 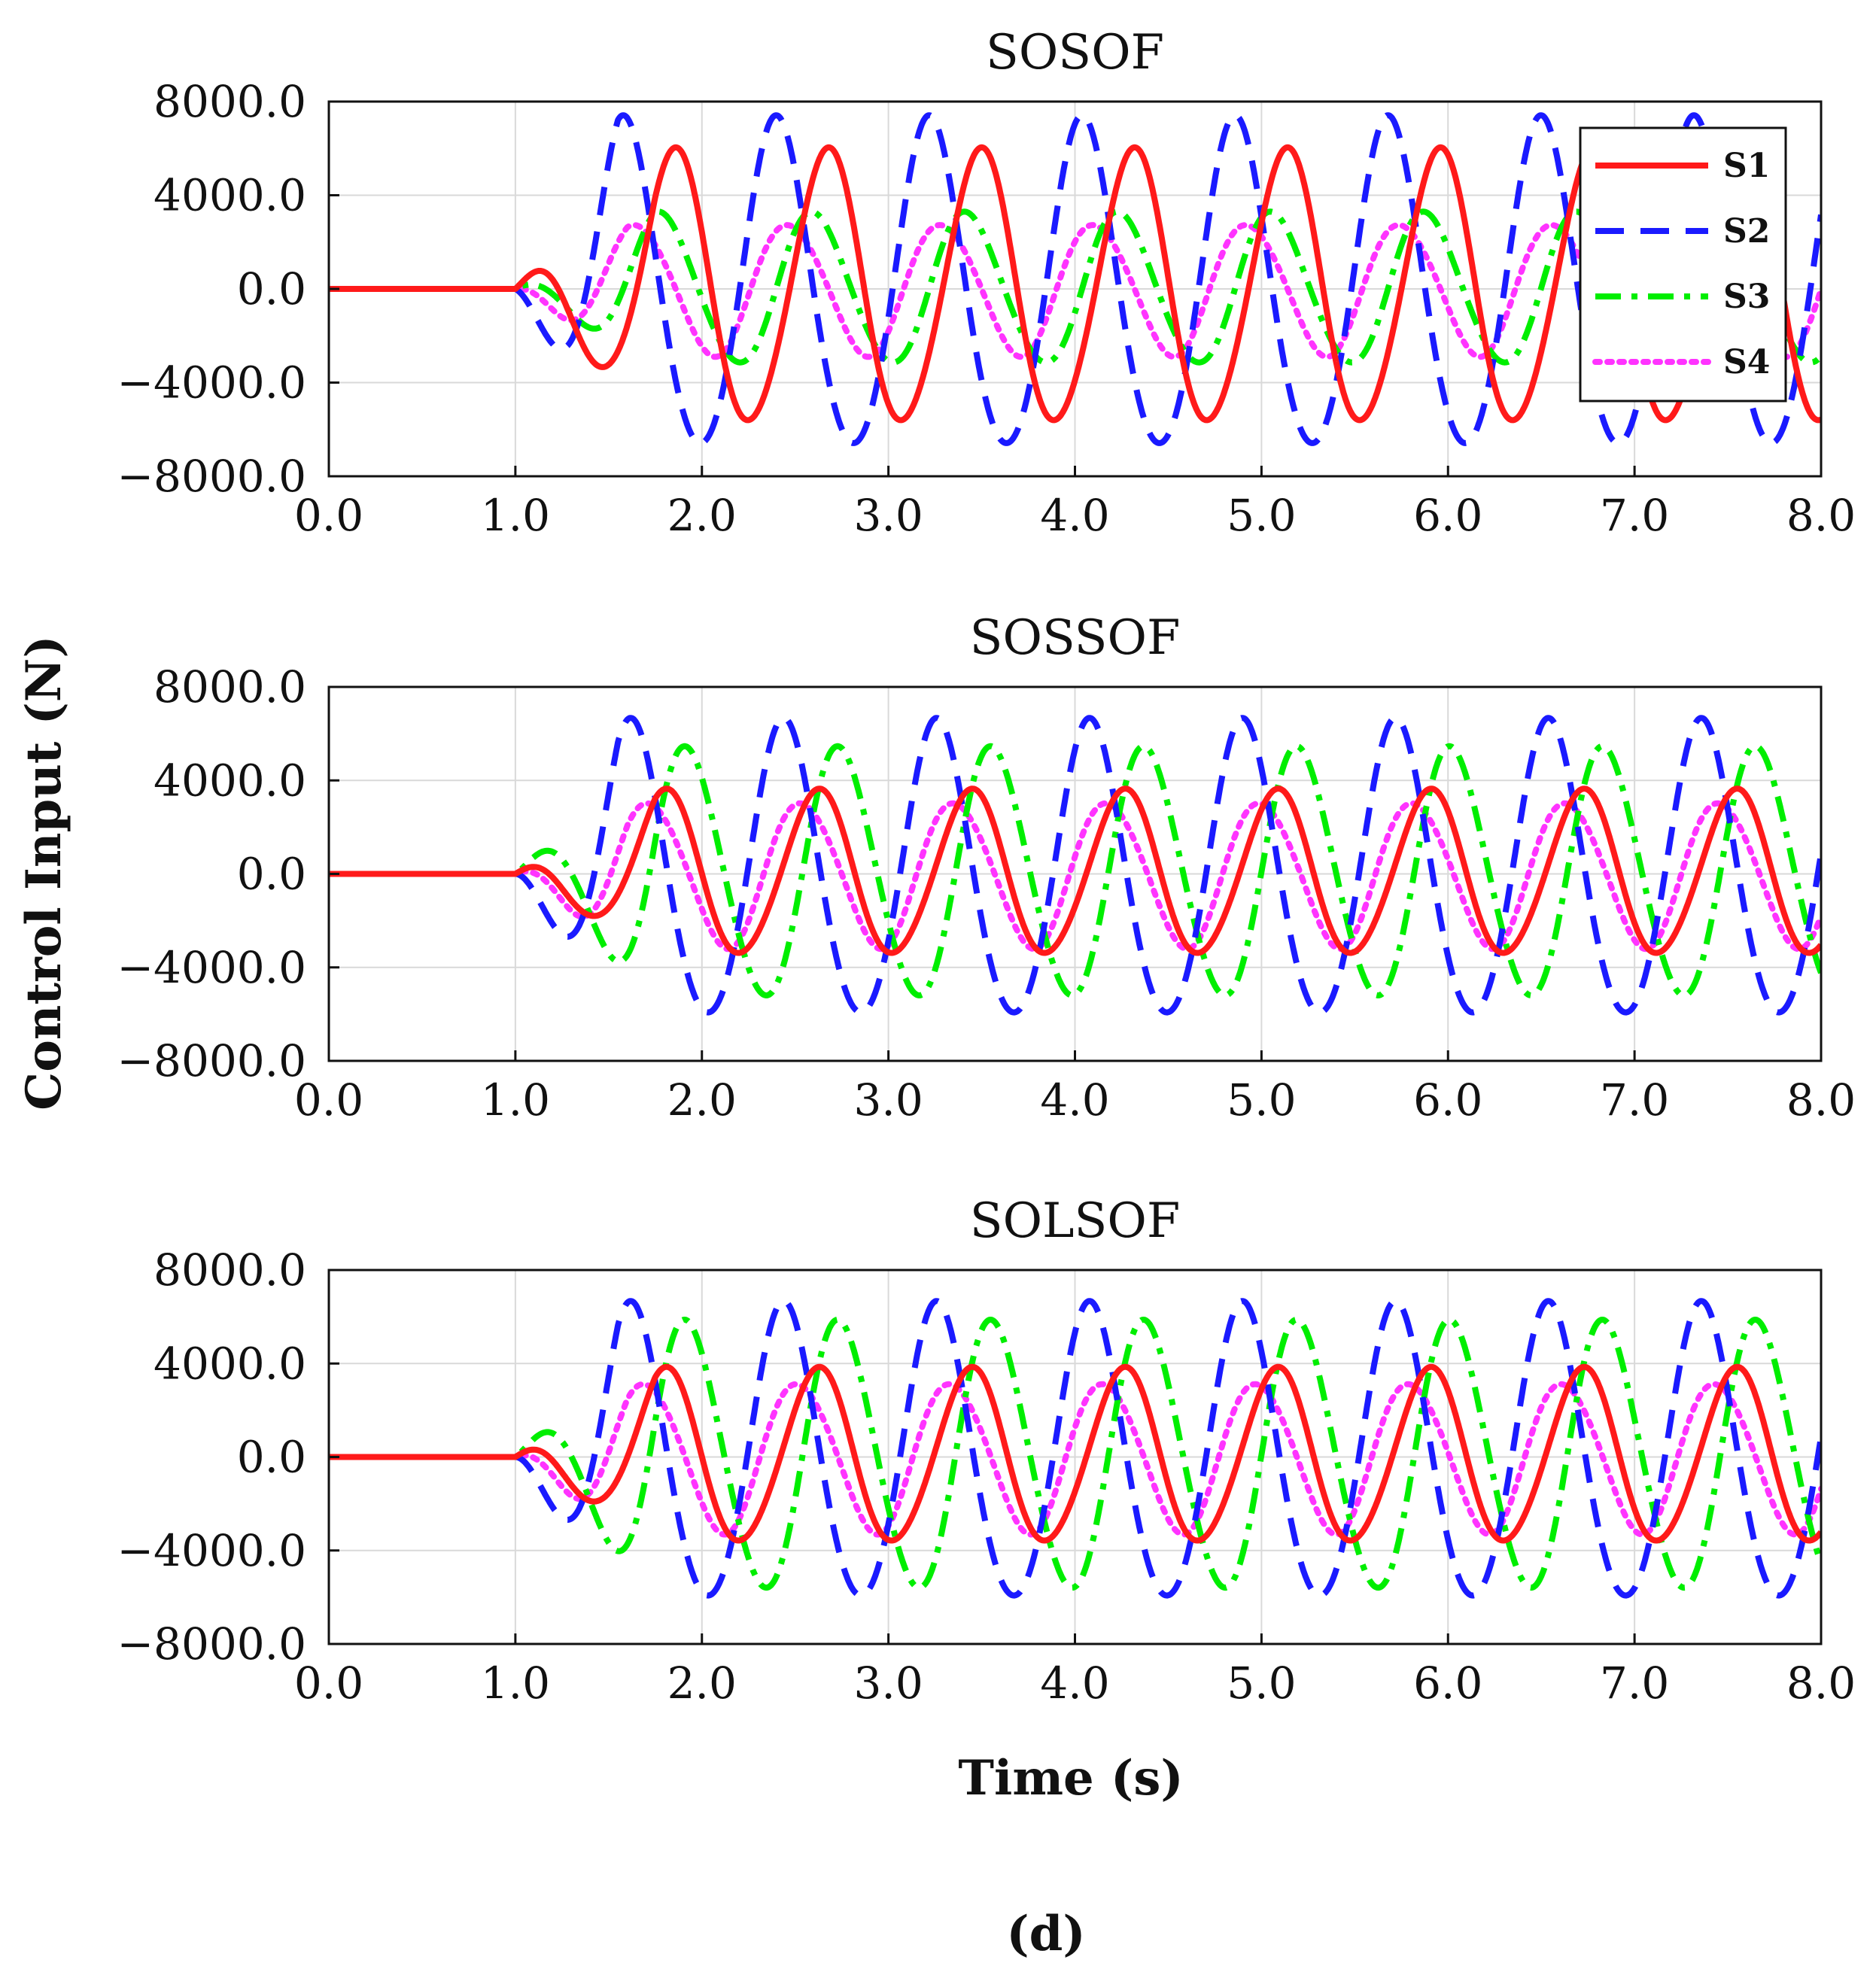 What do you see at coordinates (1070, 1778) in the screenshot?
I see `x-axis-label: Time (s)` at bounding box center [1070, 1778].